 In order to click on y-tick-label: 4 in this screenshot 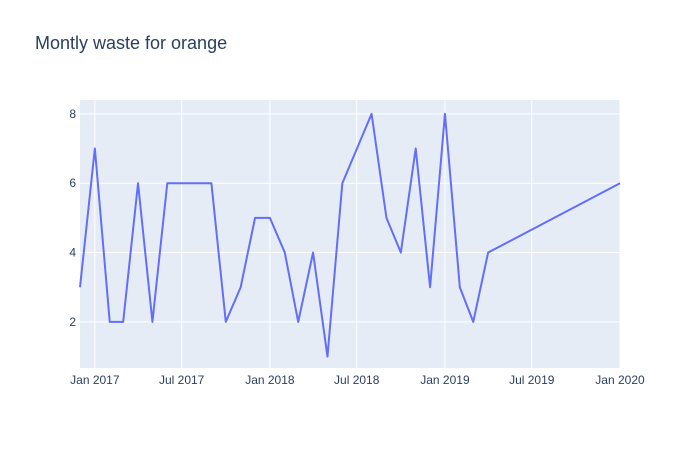, I will do `click(72, 253)`.